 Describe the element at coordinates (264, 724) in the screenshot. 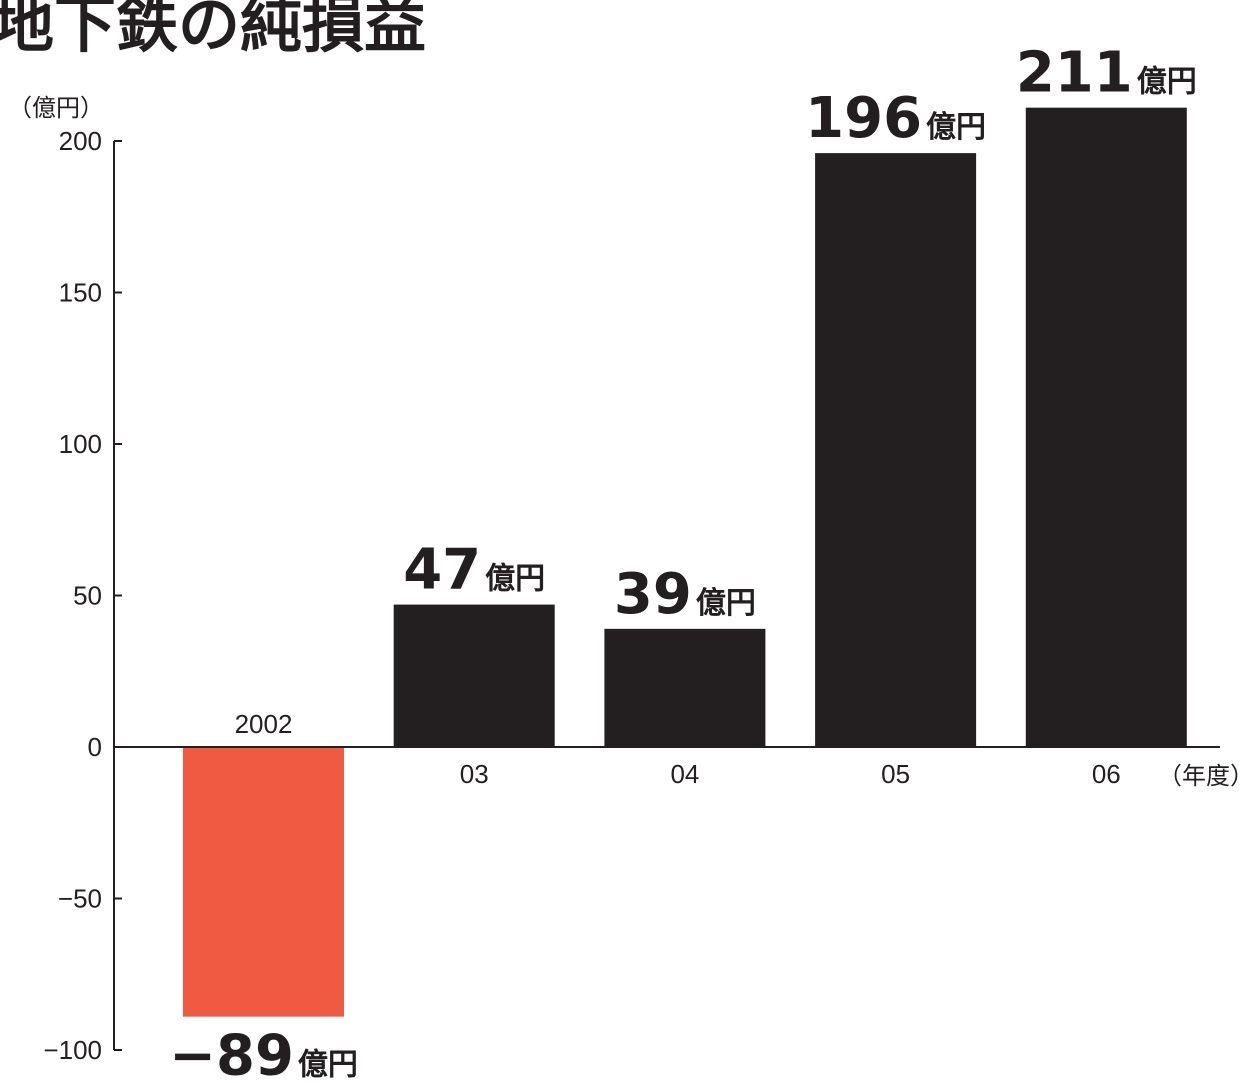

I see `x-tick-label: 2002` at that location.